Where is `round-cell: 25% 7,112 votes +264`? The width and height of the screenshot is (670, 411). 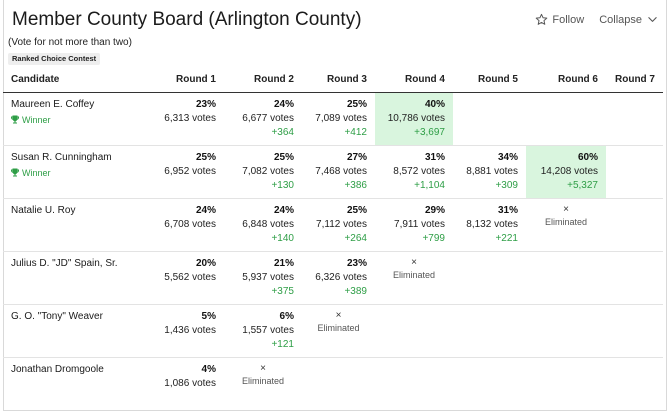
round-cell: 25% 7,112 votes +264 is located at coordinates (338, 225).